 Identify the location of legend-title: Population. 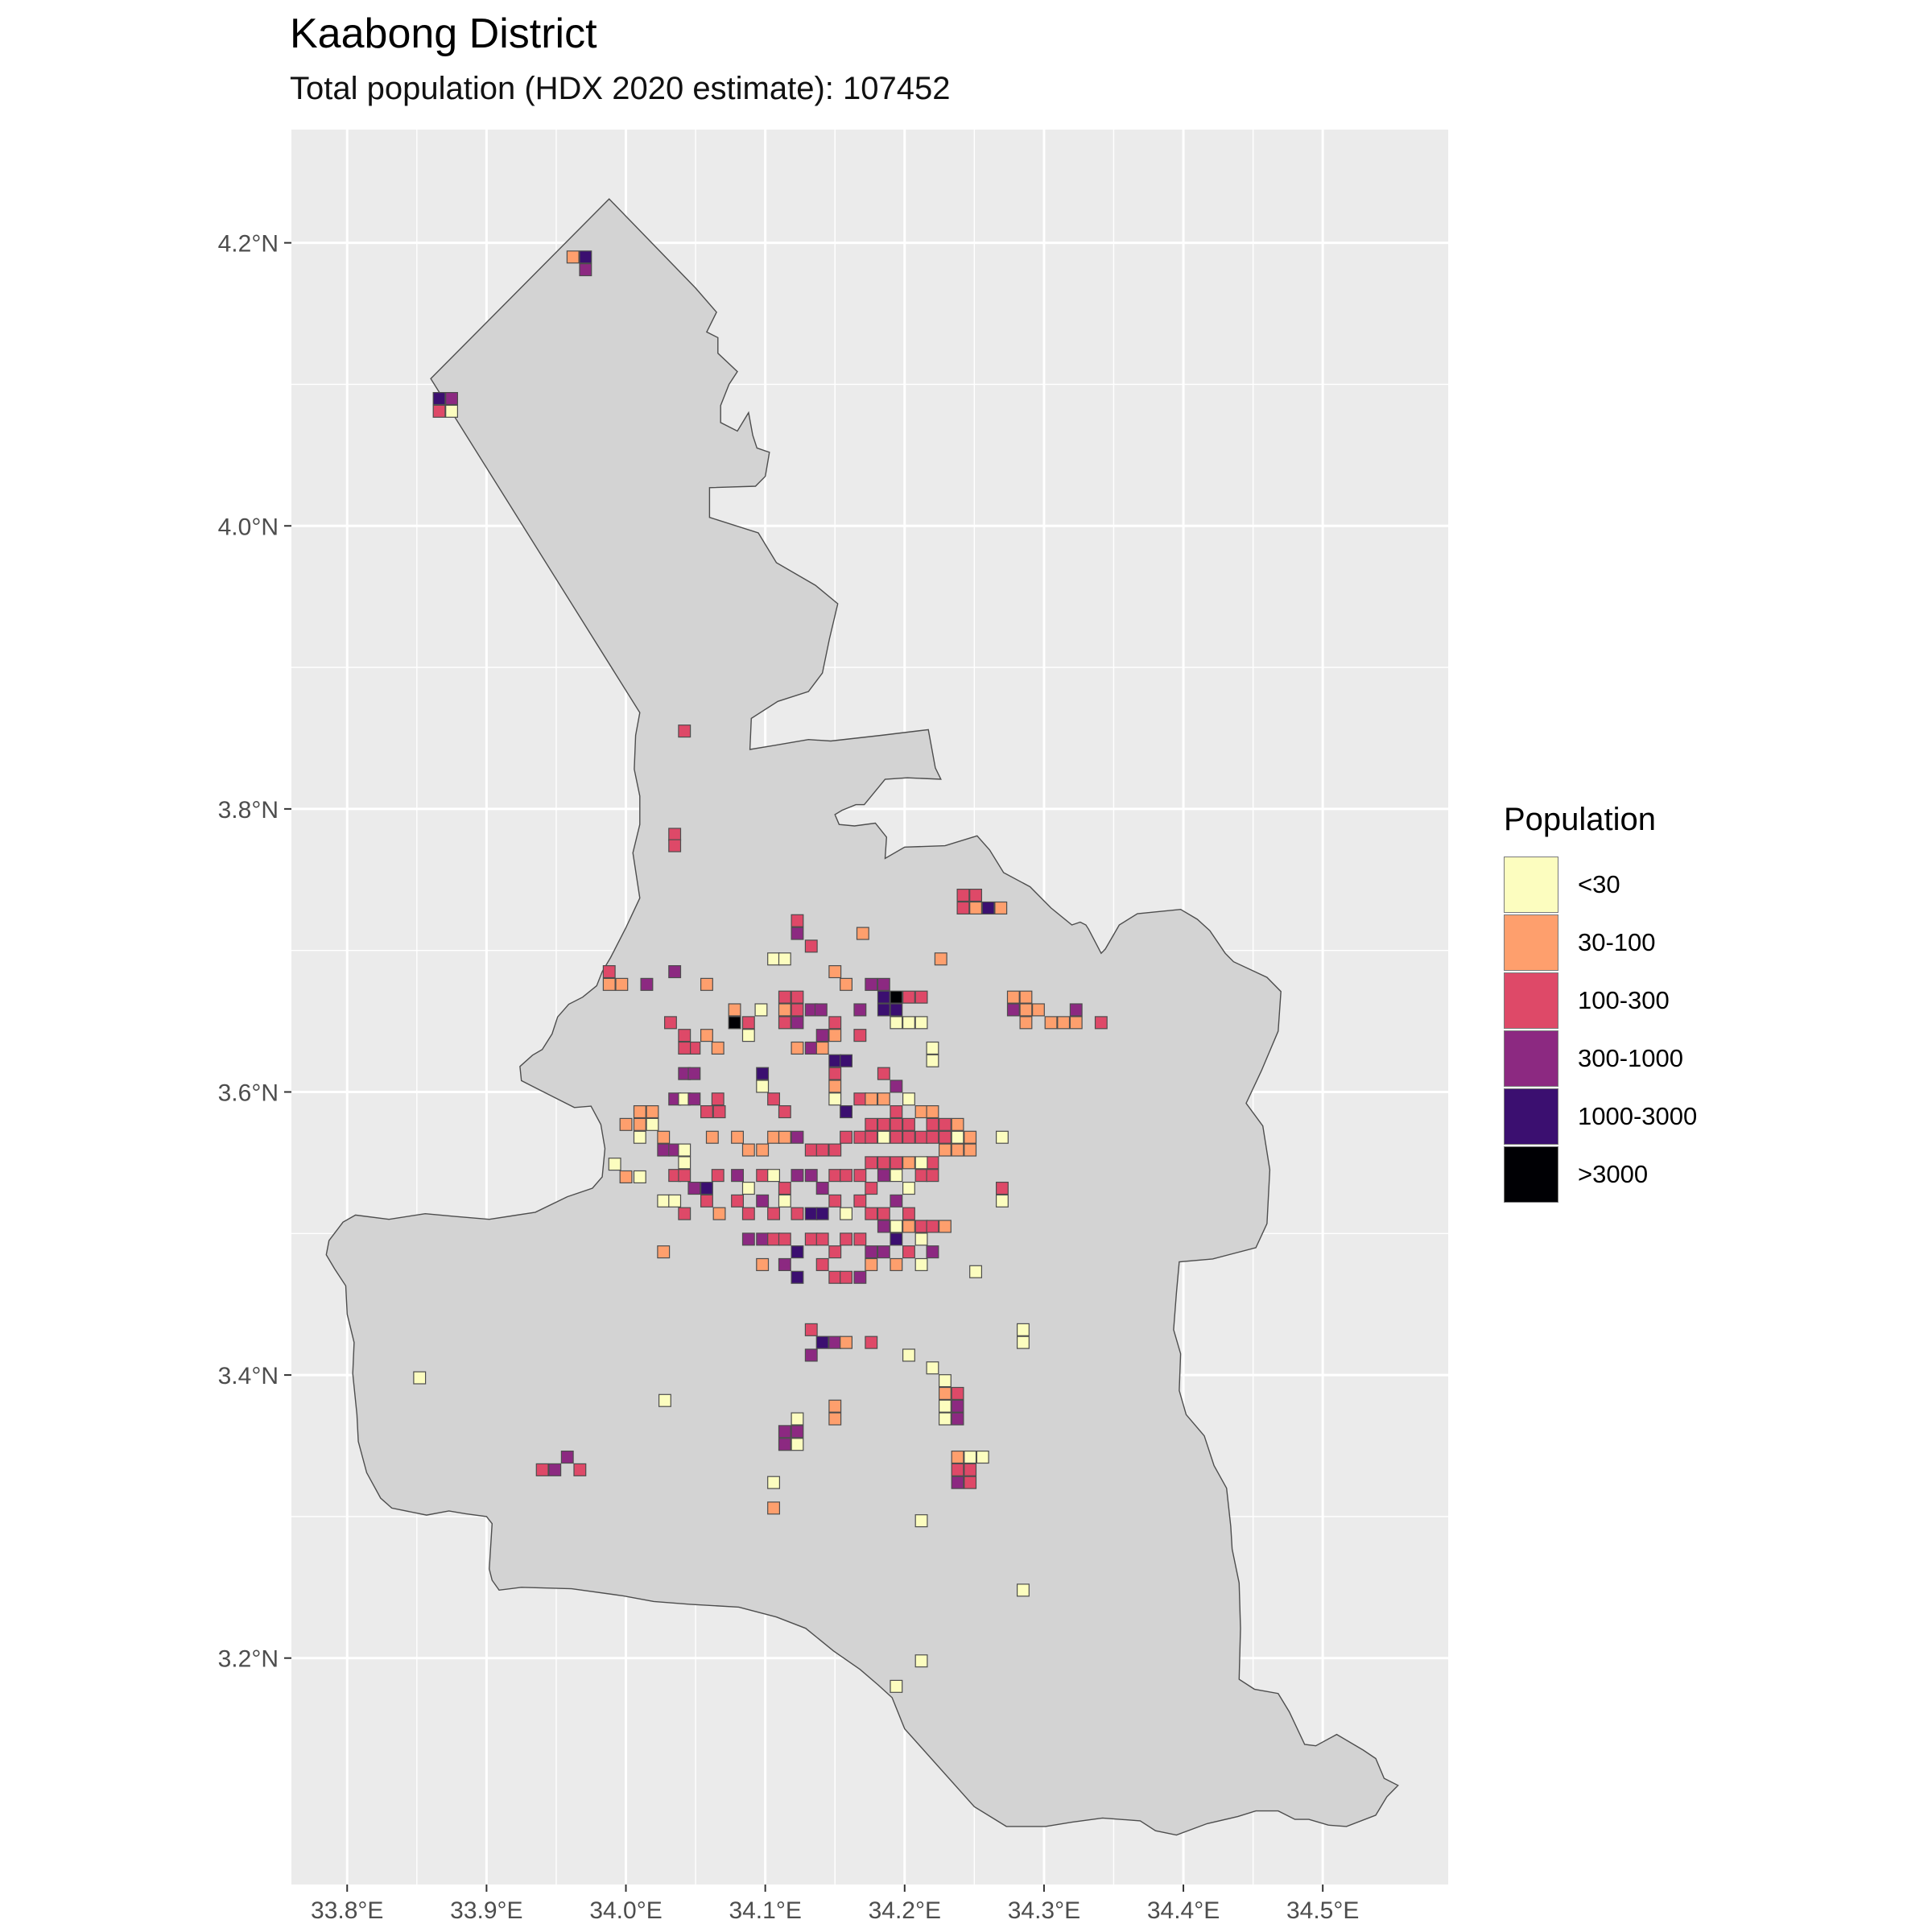
(1580, 819).